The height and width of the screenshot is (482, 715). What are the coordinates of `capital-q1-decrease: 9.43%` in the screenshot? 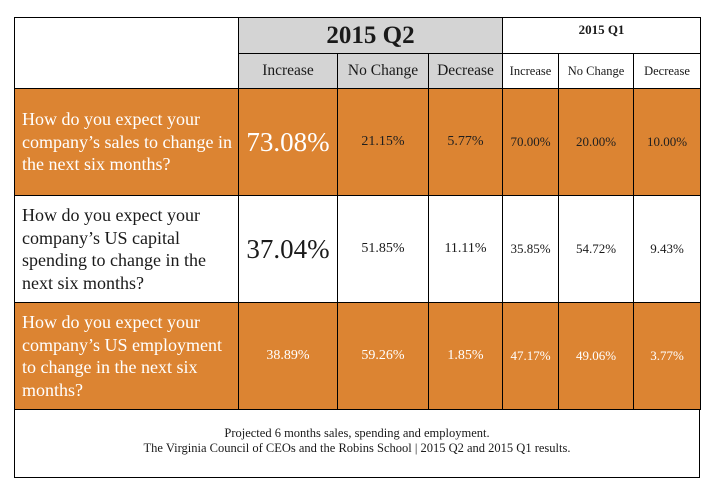 It's located at (667, 249).